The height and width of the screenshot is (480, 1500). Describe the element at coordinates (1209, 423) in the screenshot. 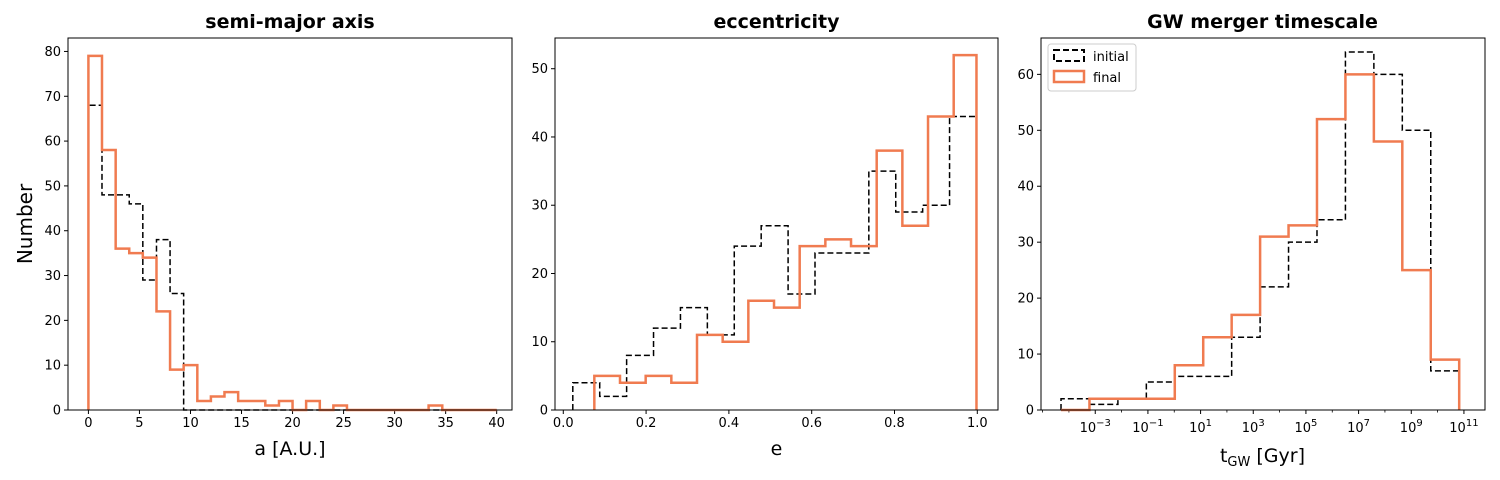

I see `x-tick-exponent: 1` at that location.